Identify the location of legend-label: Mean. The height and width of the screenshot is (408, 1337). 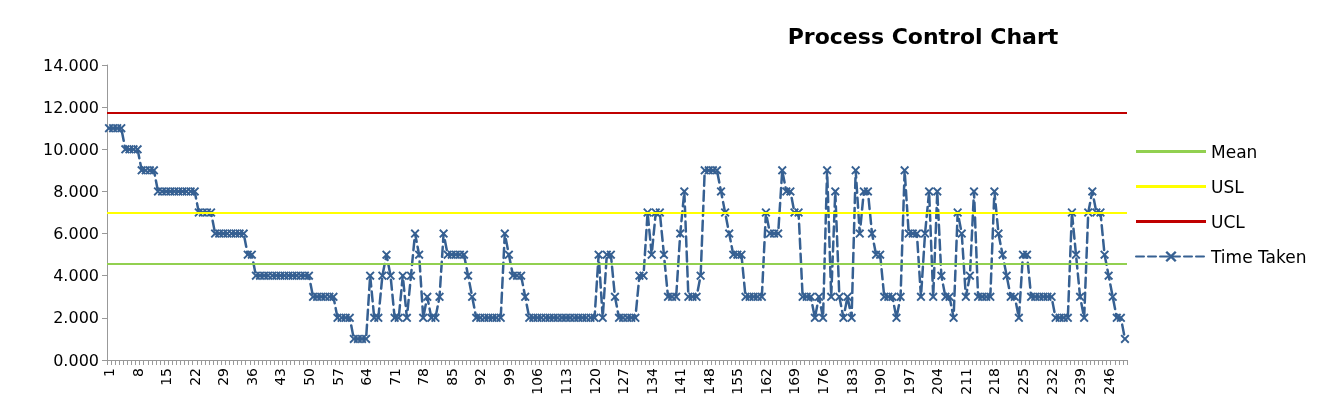
(1234, 151).